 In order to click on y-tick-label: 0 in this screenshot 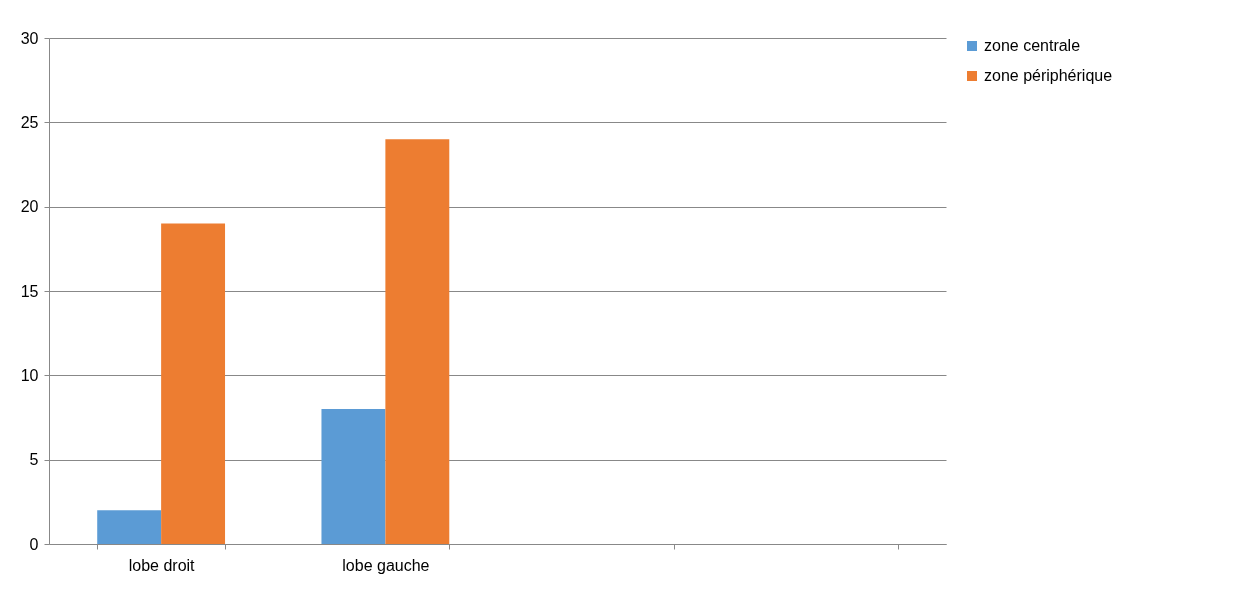, I will do `click(34, 544)`.